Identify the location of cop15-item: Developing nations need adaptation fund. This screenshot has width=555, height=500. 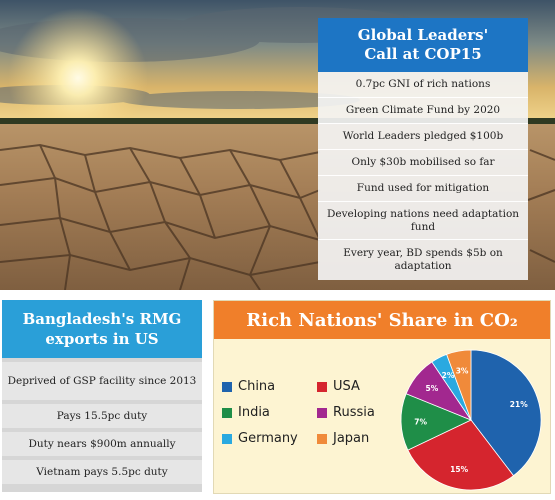
(423, 221).